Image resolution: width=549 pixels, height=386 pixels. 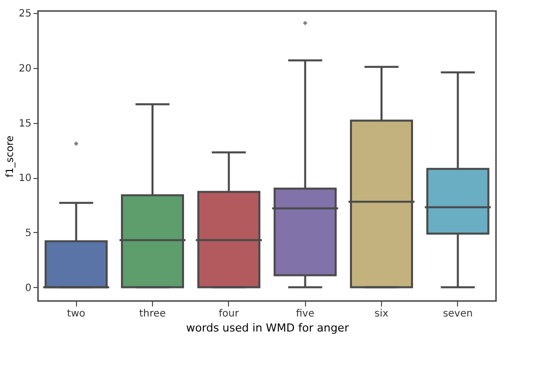 What do you see at coordinates (381, 314) in the screenshot?
I see `x-tick-label: six` at bounding box center [381, 314].